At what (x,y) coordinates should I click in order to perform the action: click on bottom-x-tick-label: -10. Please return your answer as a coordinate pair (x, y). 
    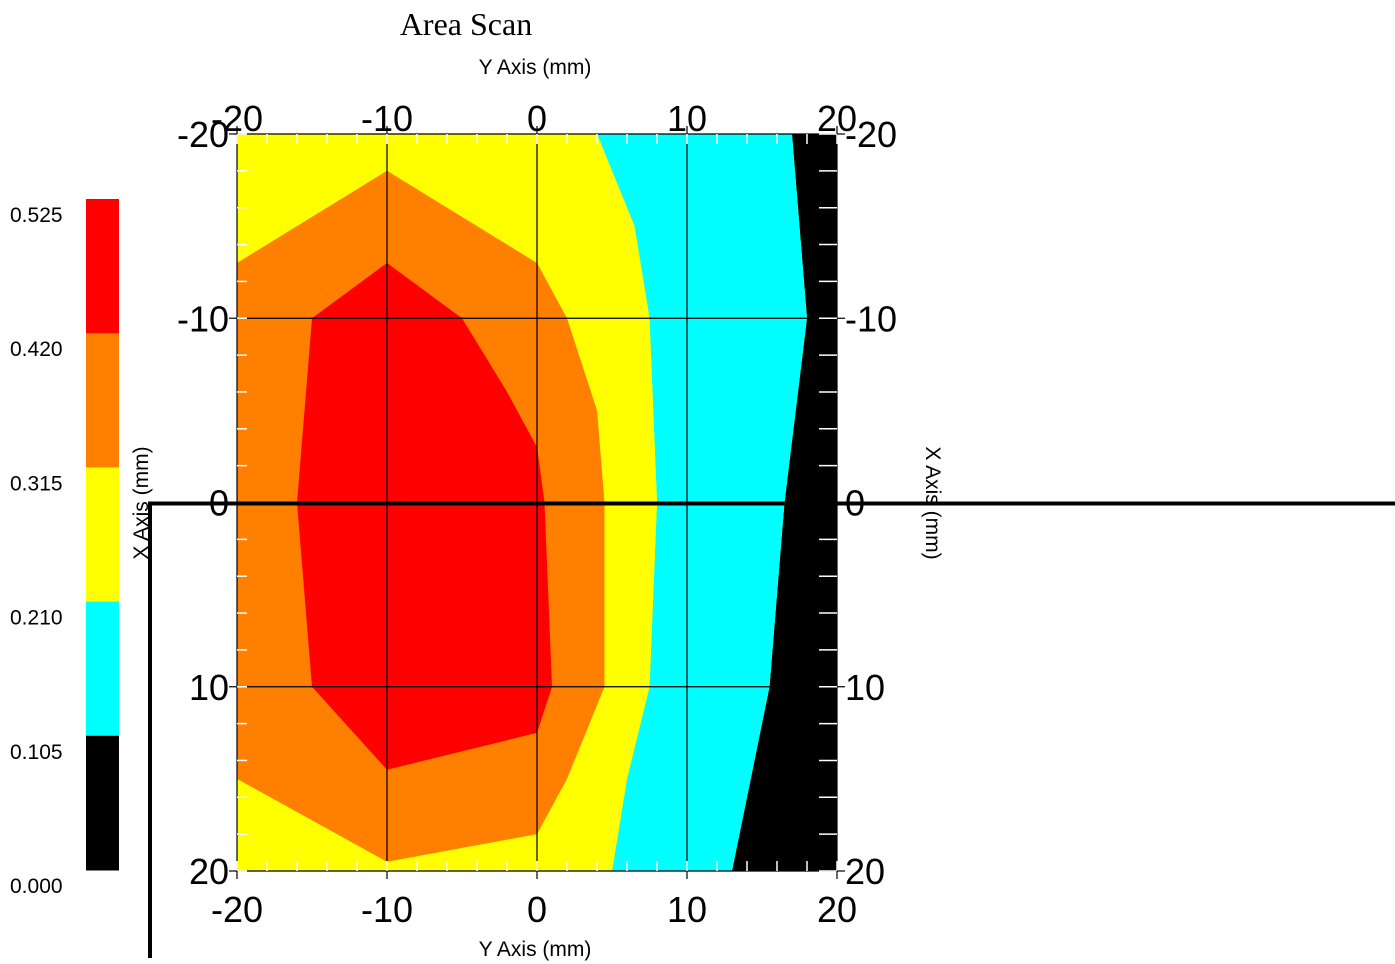
    Looking at the image, I should click on (387, 909).